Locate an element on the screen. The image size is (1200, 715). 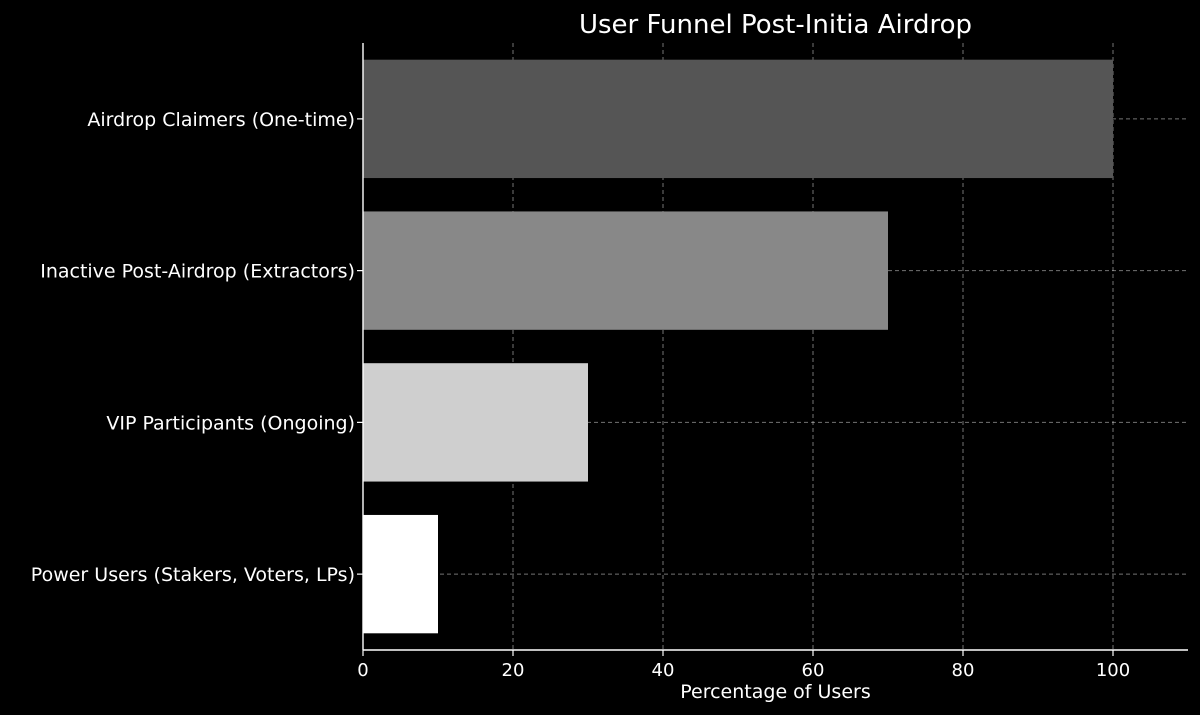
x-ticks: 0 20 40 60 80 100 is located at coordinates (743, 665).